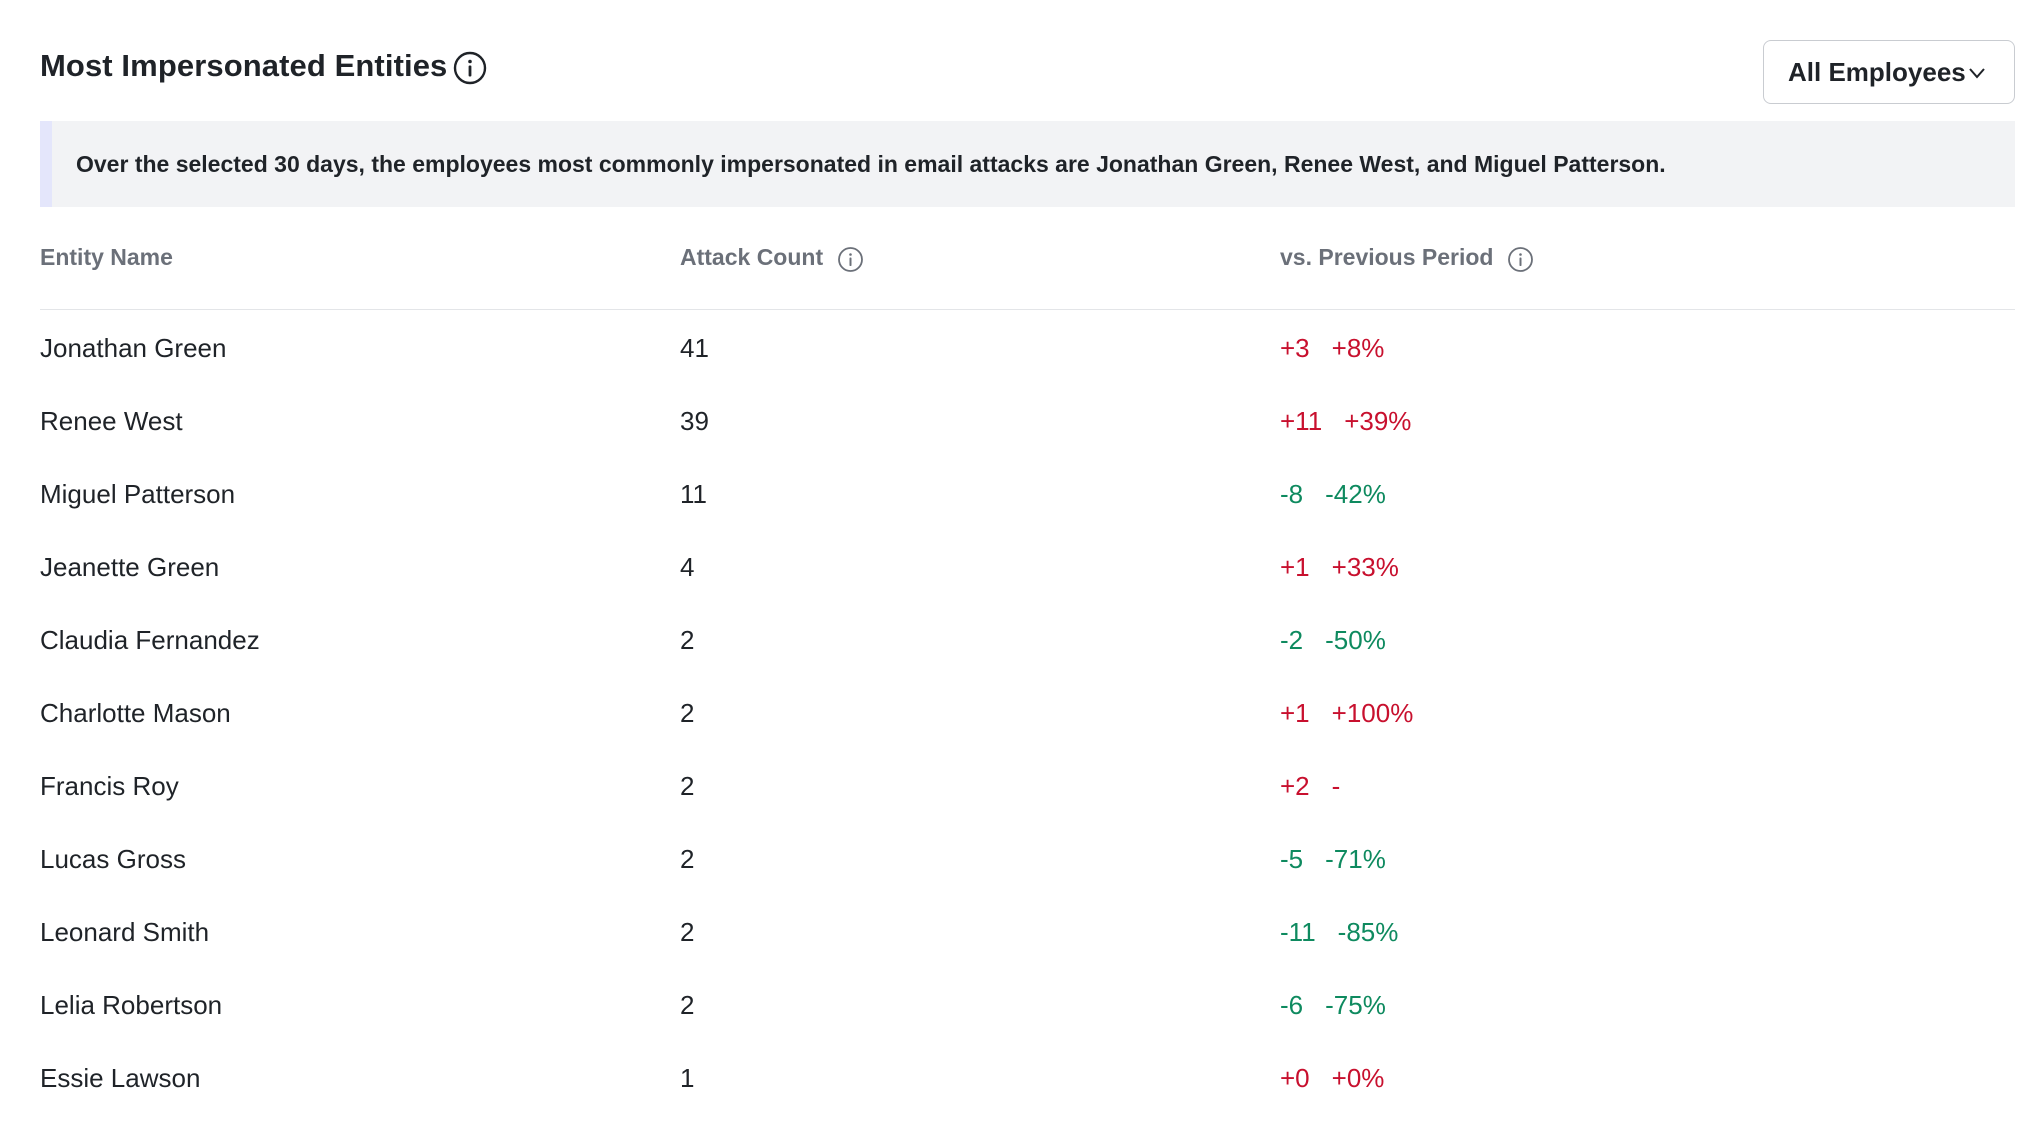  Describe the element at coordinates (980, 1078) in the screenshot. I see `attack-count-cell: 1` at that location.